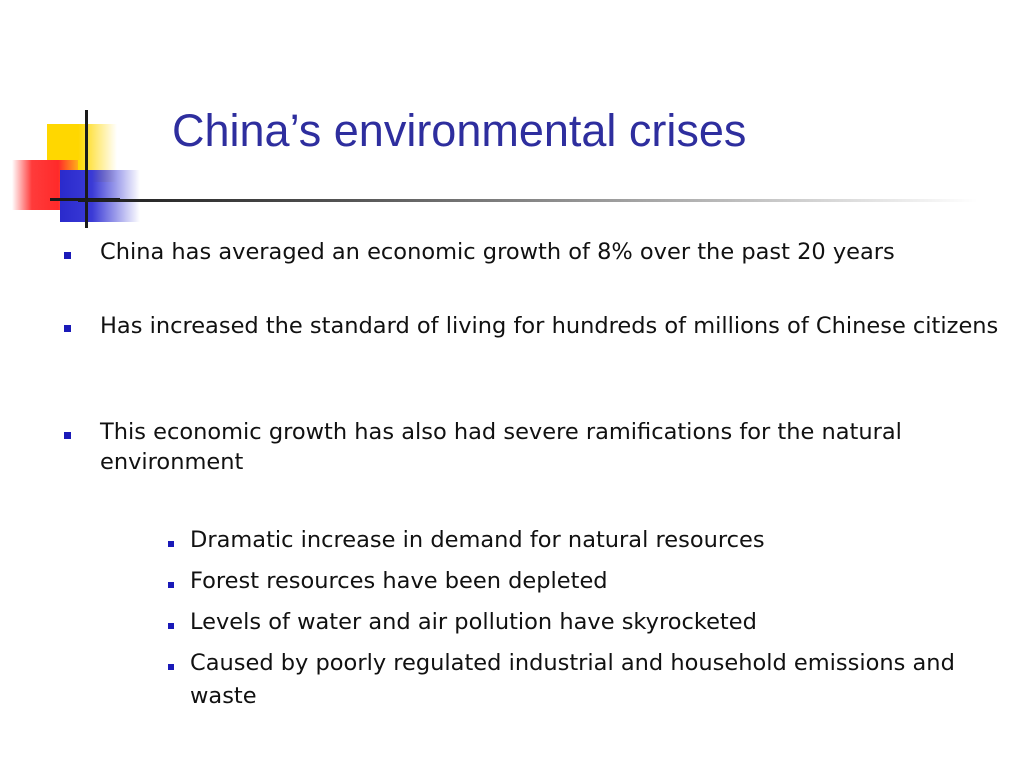  I want to click on sub-bullet-item-2: Forest resources have been depleted, so click(399, 581).